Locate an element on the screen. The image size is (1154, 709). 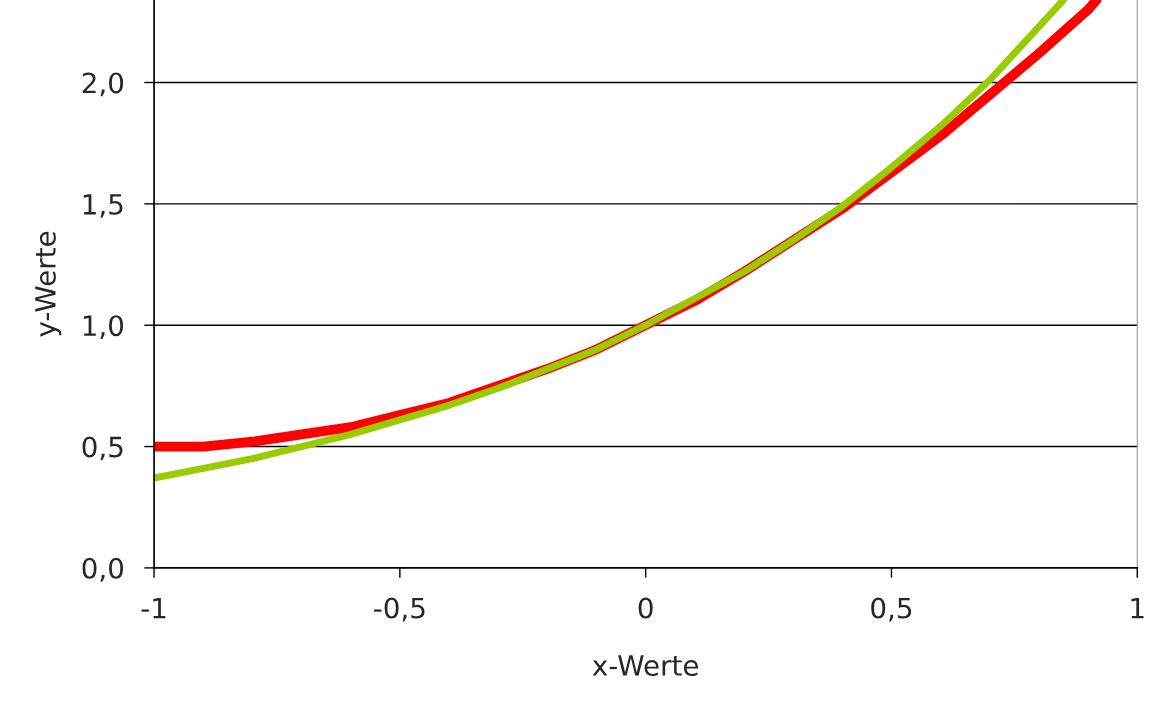
x-tick-label: 0,5 is located at coordinates (891, 609).